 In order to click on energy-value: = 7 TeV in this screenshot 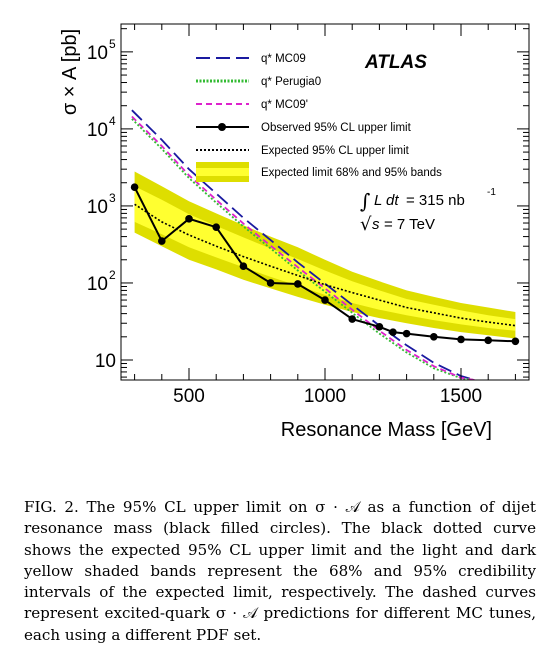, I will do `click(409, 224)`.